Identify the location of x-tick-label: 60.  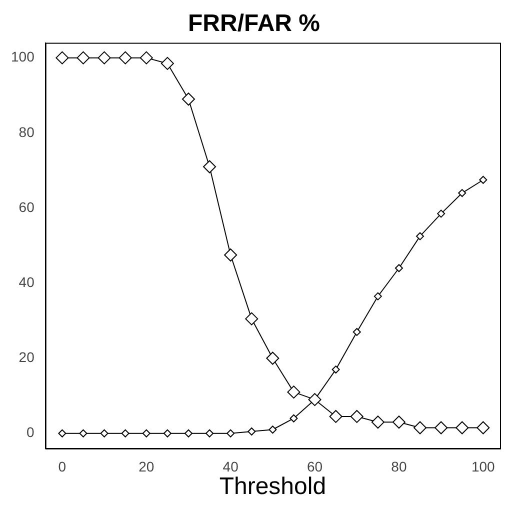
(314, 466).